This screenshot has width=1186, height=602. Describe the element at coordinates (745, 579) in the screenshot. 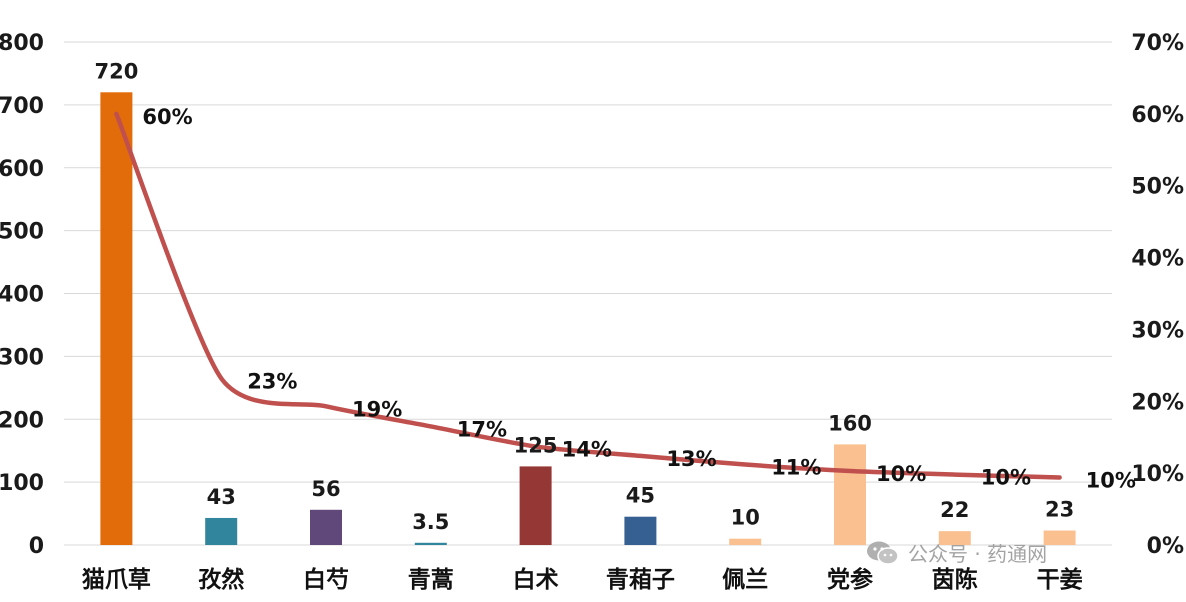

I see `category-label: 佩兰` at that location.